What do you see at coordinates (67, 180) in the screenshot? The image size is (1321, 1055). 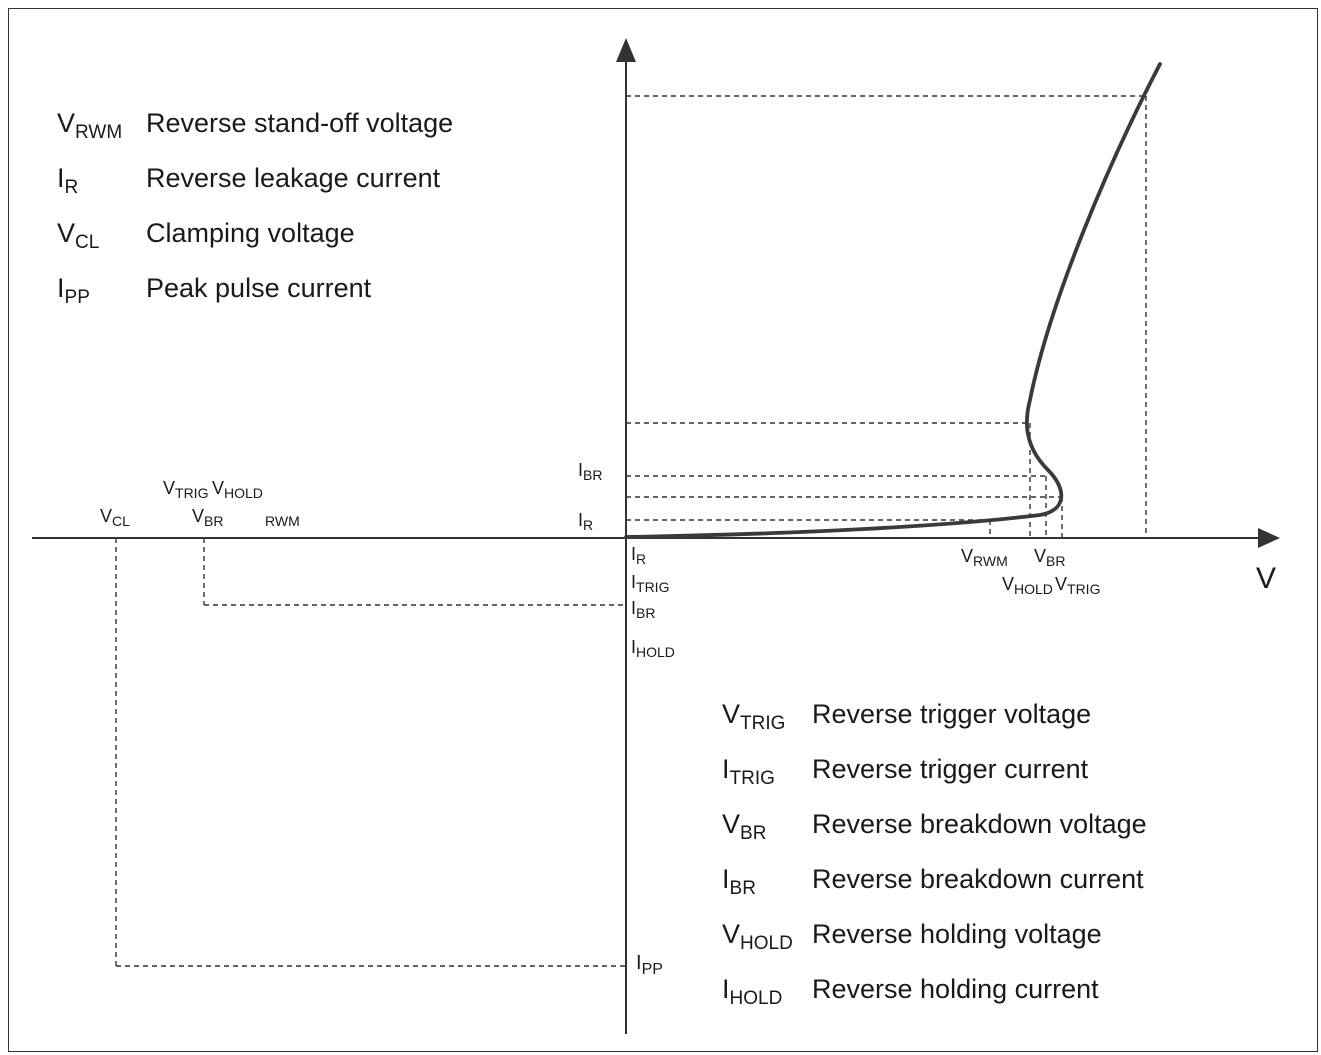 I see `legend-top-symbol: IR` at bounding box center [67, 180].